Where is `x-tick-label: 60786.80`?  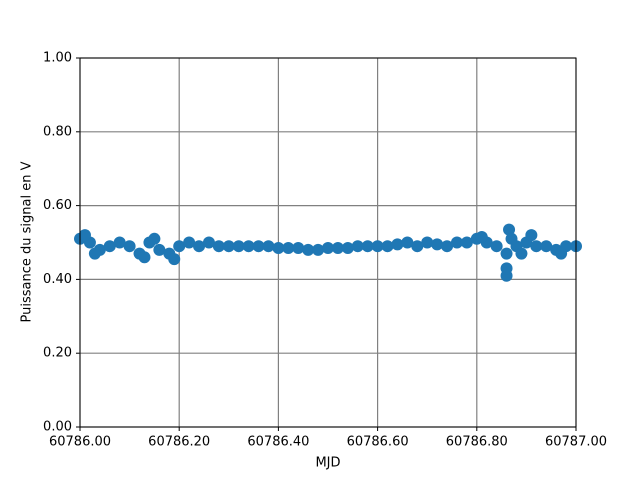 x-tick-label: 60786.80 is located at coordinates (477, 442).